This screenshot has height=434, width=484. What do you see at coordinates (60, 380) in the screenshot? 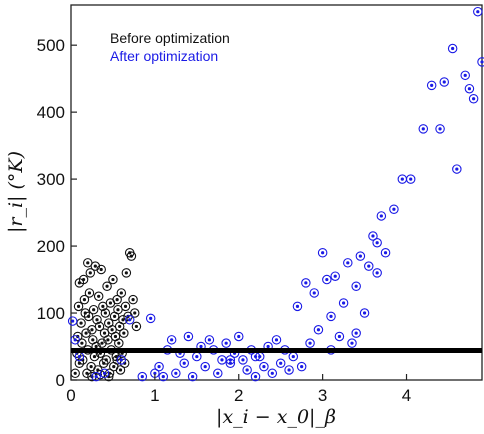
I see `y-tick-label: 0` at bounding box center [60, 380].